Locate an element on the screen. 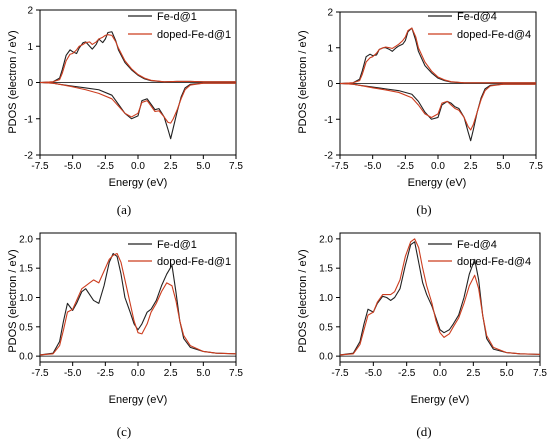 The height and width of the screenshot is (443, 550). x-tick-label-d-1: -5.0 is located at coordinates (374, 373).